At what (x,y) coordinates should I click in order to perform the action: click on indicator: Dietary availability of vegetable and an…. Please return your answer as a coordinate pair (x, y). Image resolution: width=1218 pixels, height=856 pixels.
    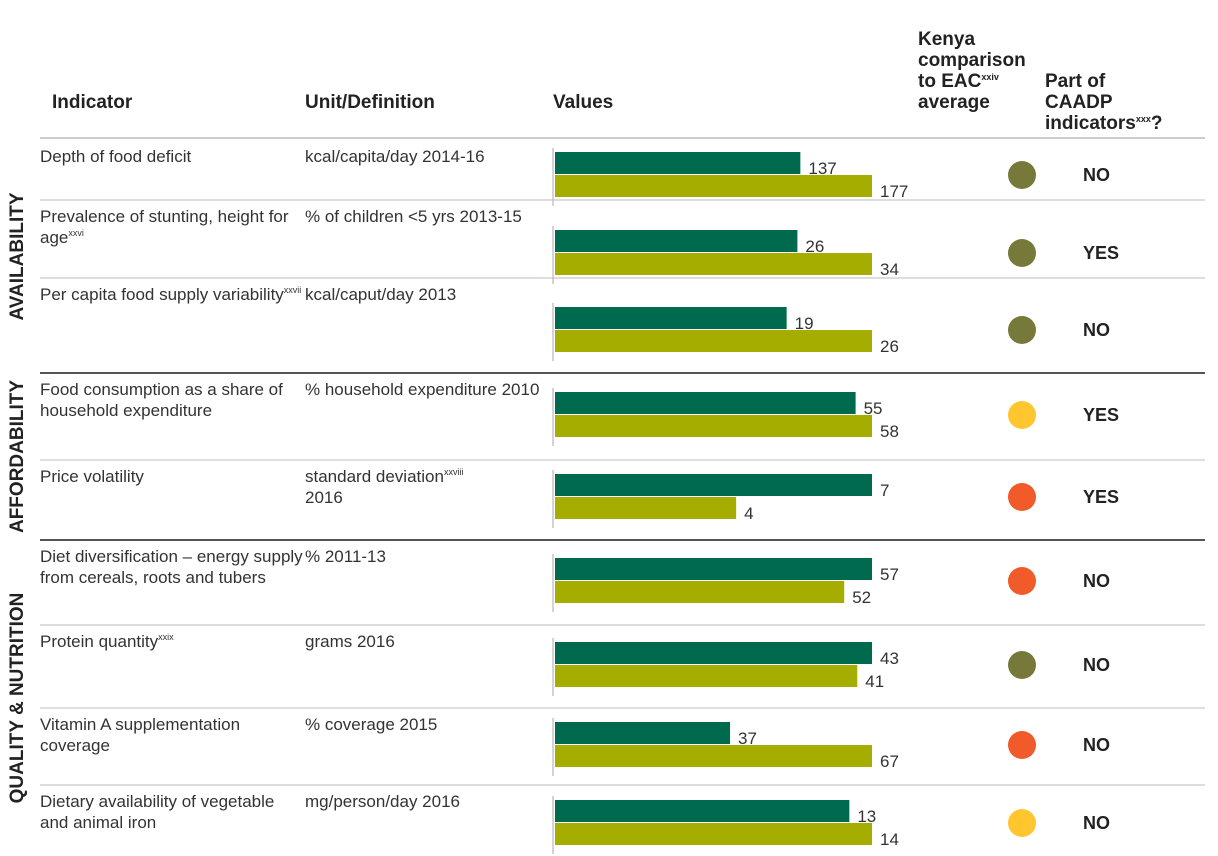
    Looking at the image, I should click on (172, 812).